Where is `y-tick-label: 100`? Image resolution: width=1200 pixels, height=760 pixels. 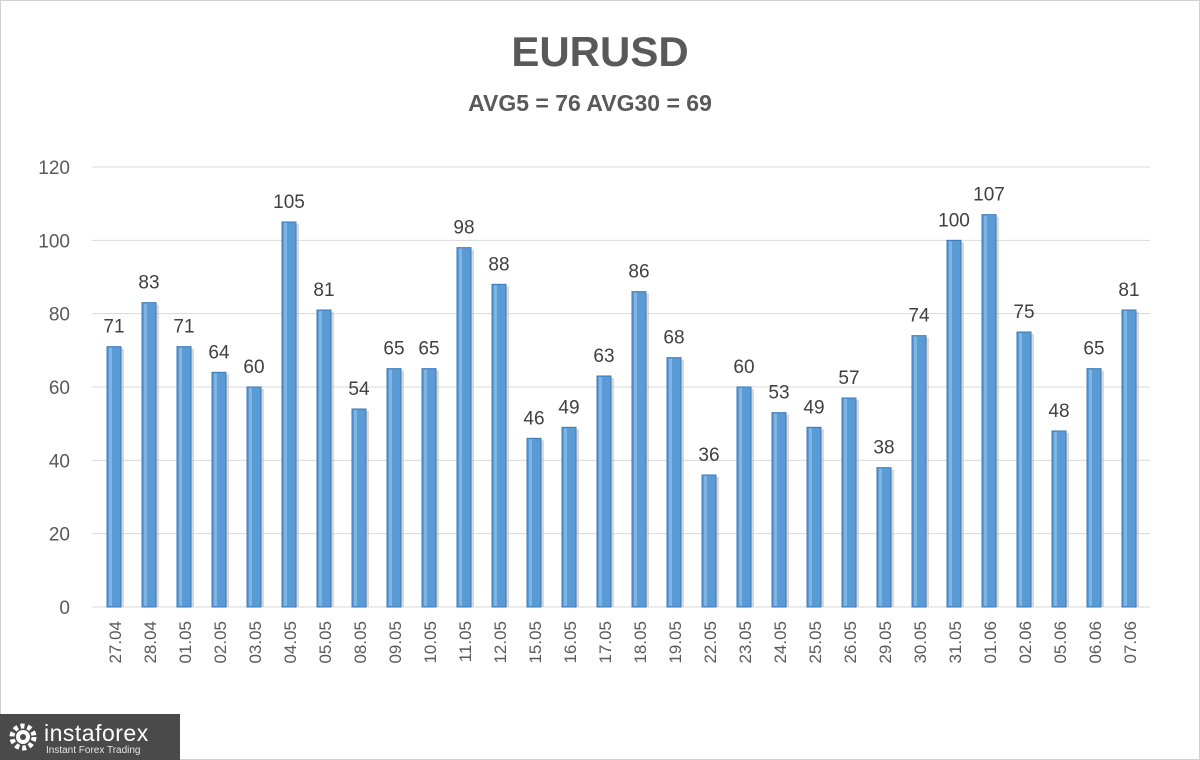
y-tick-label: 100 is located at coordinates (54, 241).